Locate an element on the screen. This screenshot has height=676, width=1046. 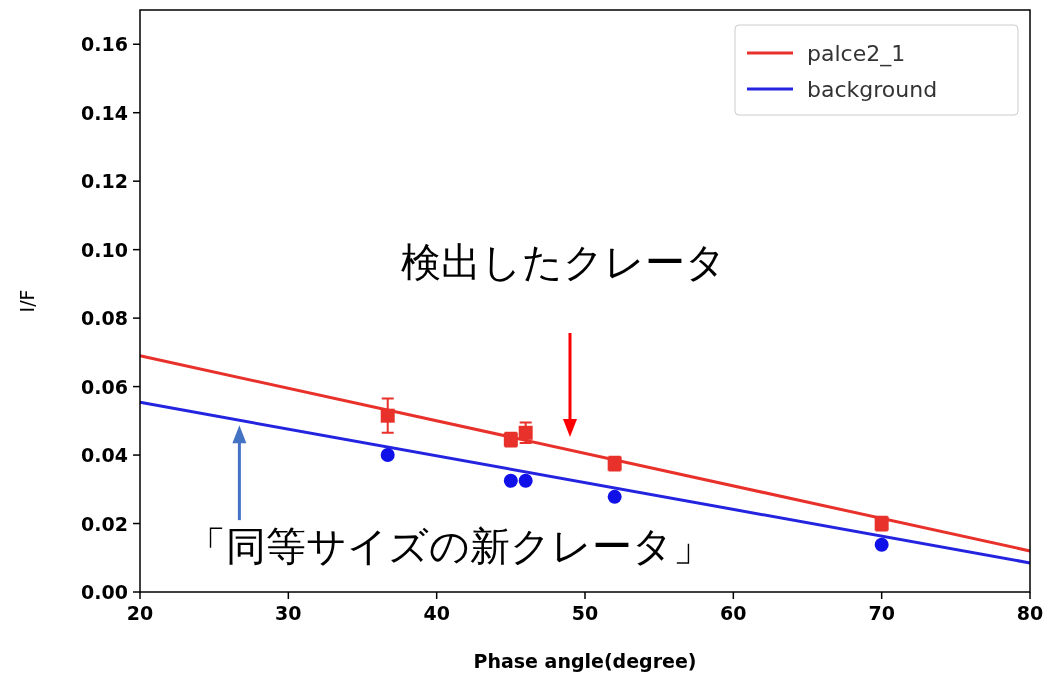
y-tick-label: 0.12 is located at coordinates (104, 181).